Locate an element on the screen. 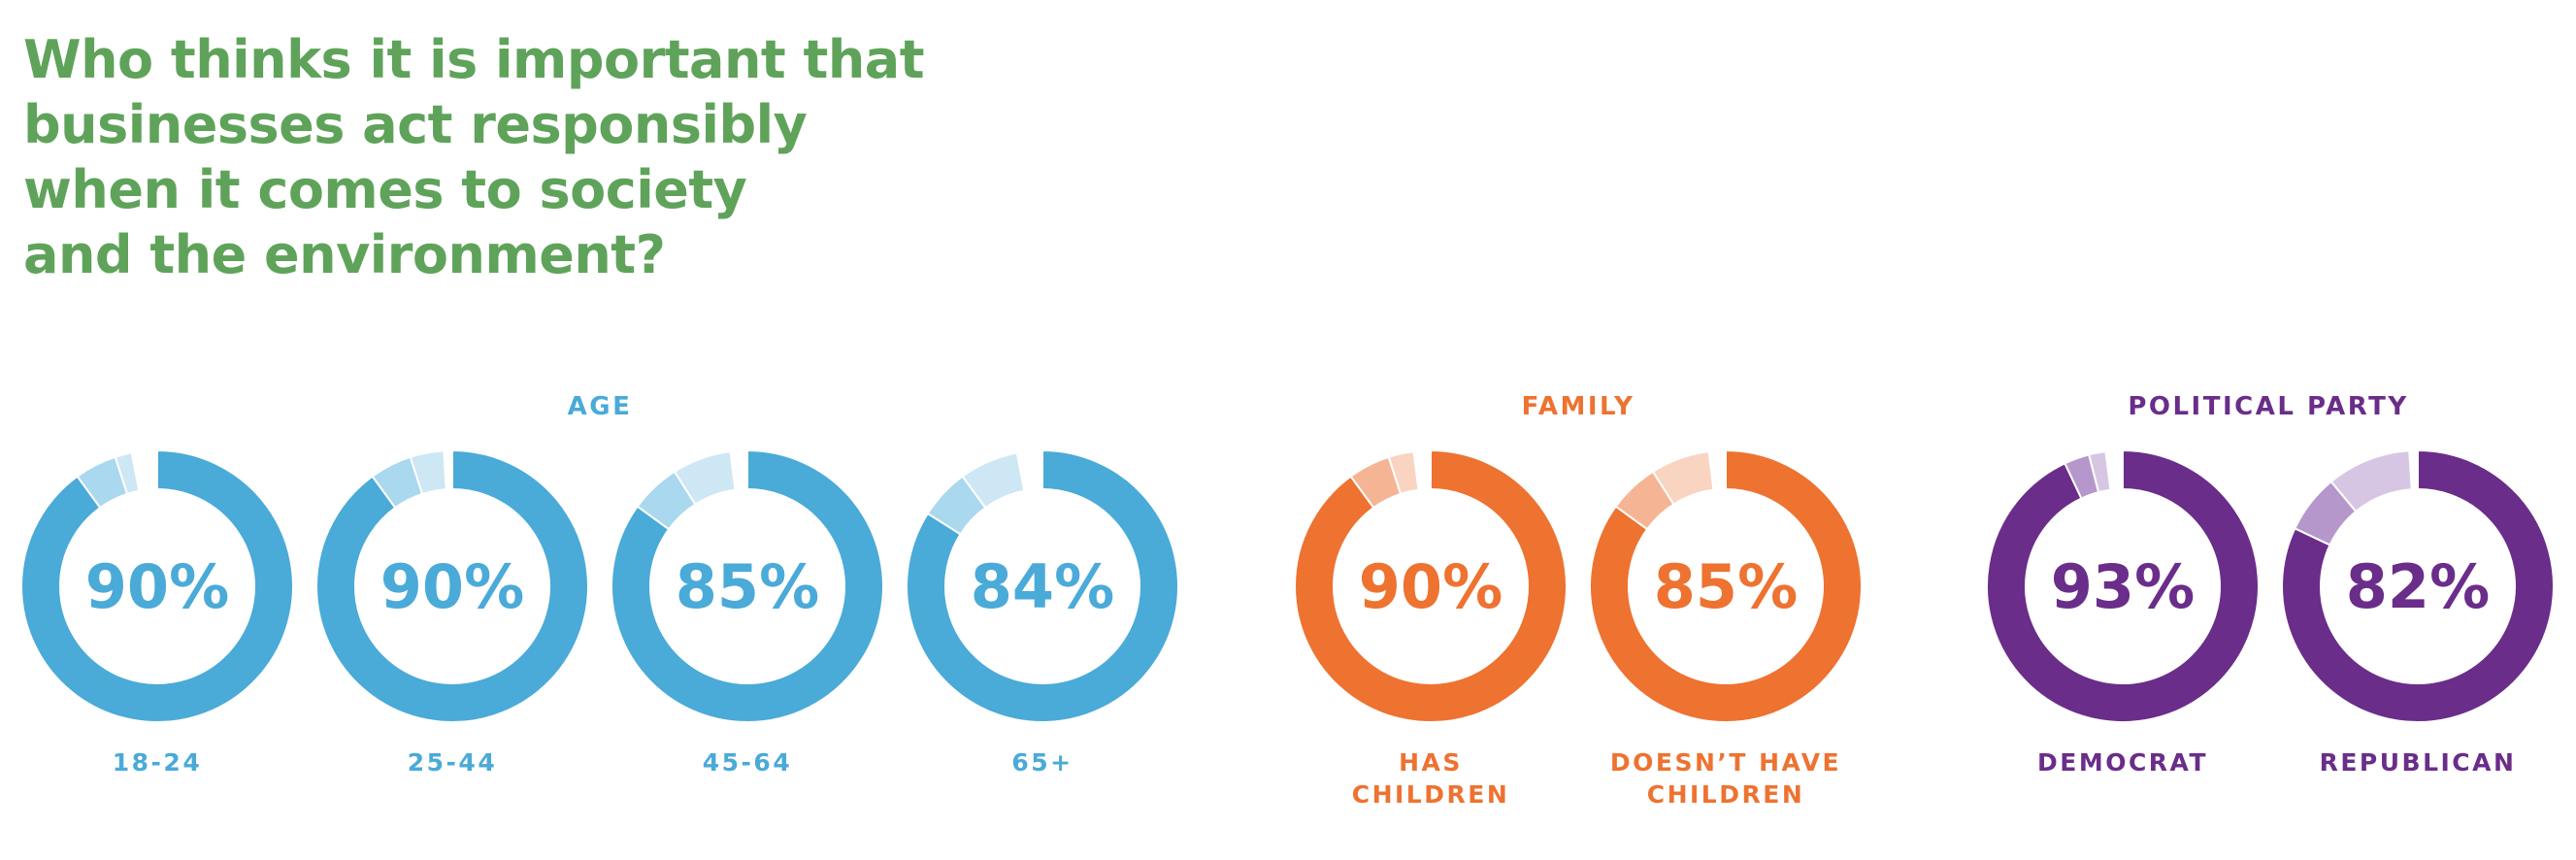 This screenshot has width=2576, height=860. donut: 84% 65+ is located at coordinates (1042, 612).